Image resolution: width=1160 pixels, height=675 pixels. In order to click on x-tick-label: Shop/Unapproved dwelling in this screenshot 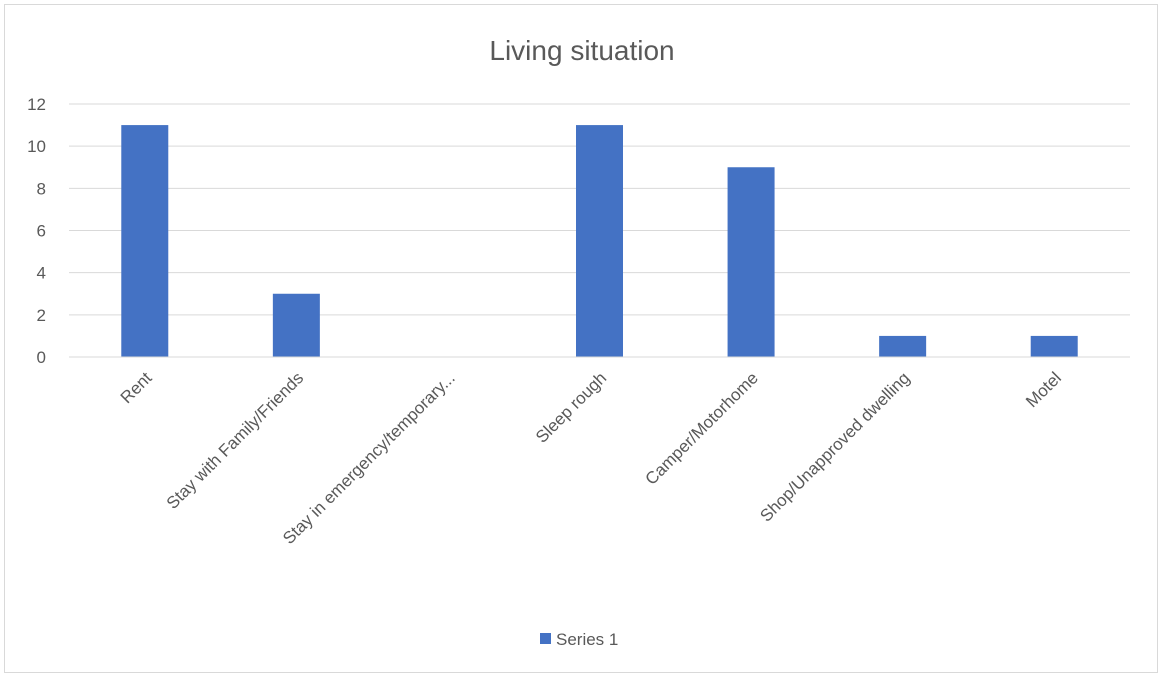, I will do `click(834, 446)`.